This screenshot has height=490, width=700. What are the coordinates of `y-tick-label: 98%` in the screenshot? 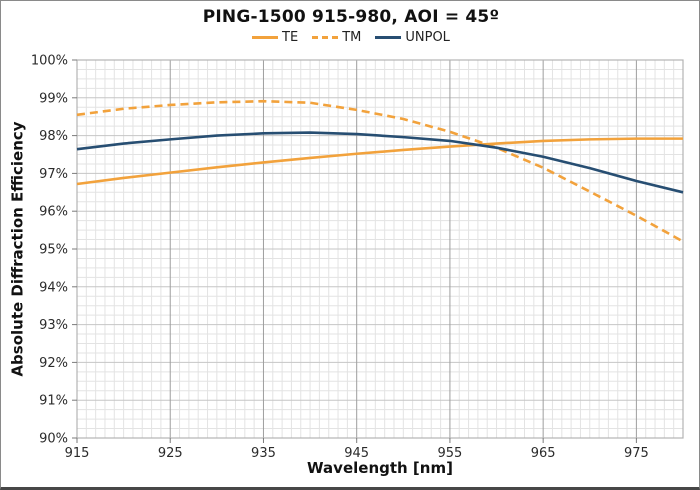 It's located at (53, 136).